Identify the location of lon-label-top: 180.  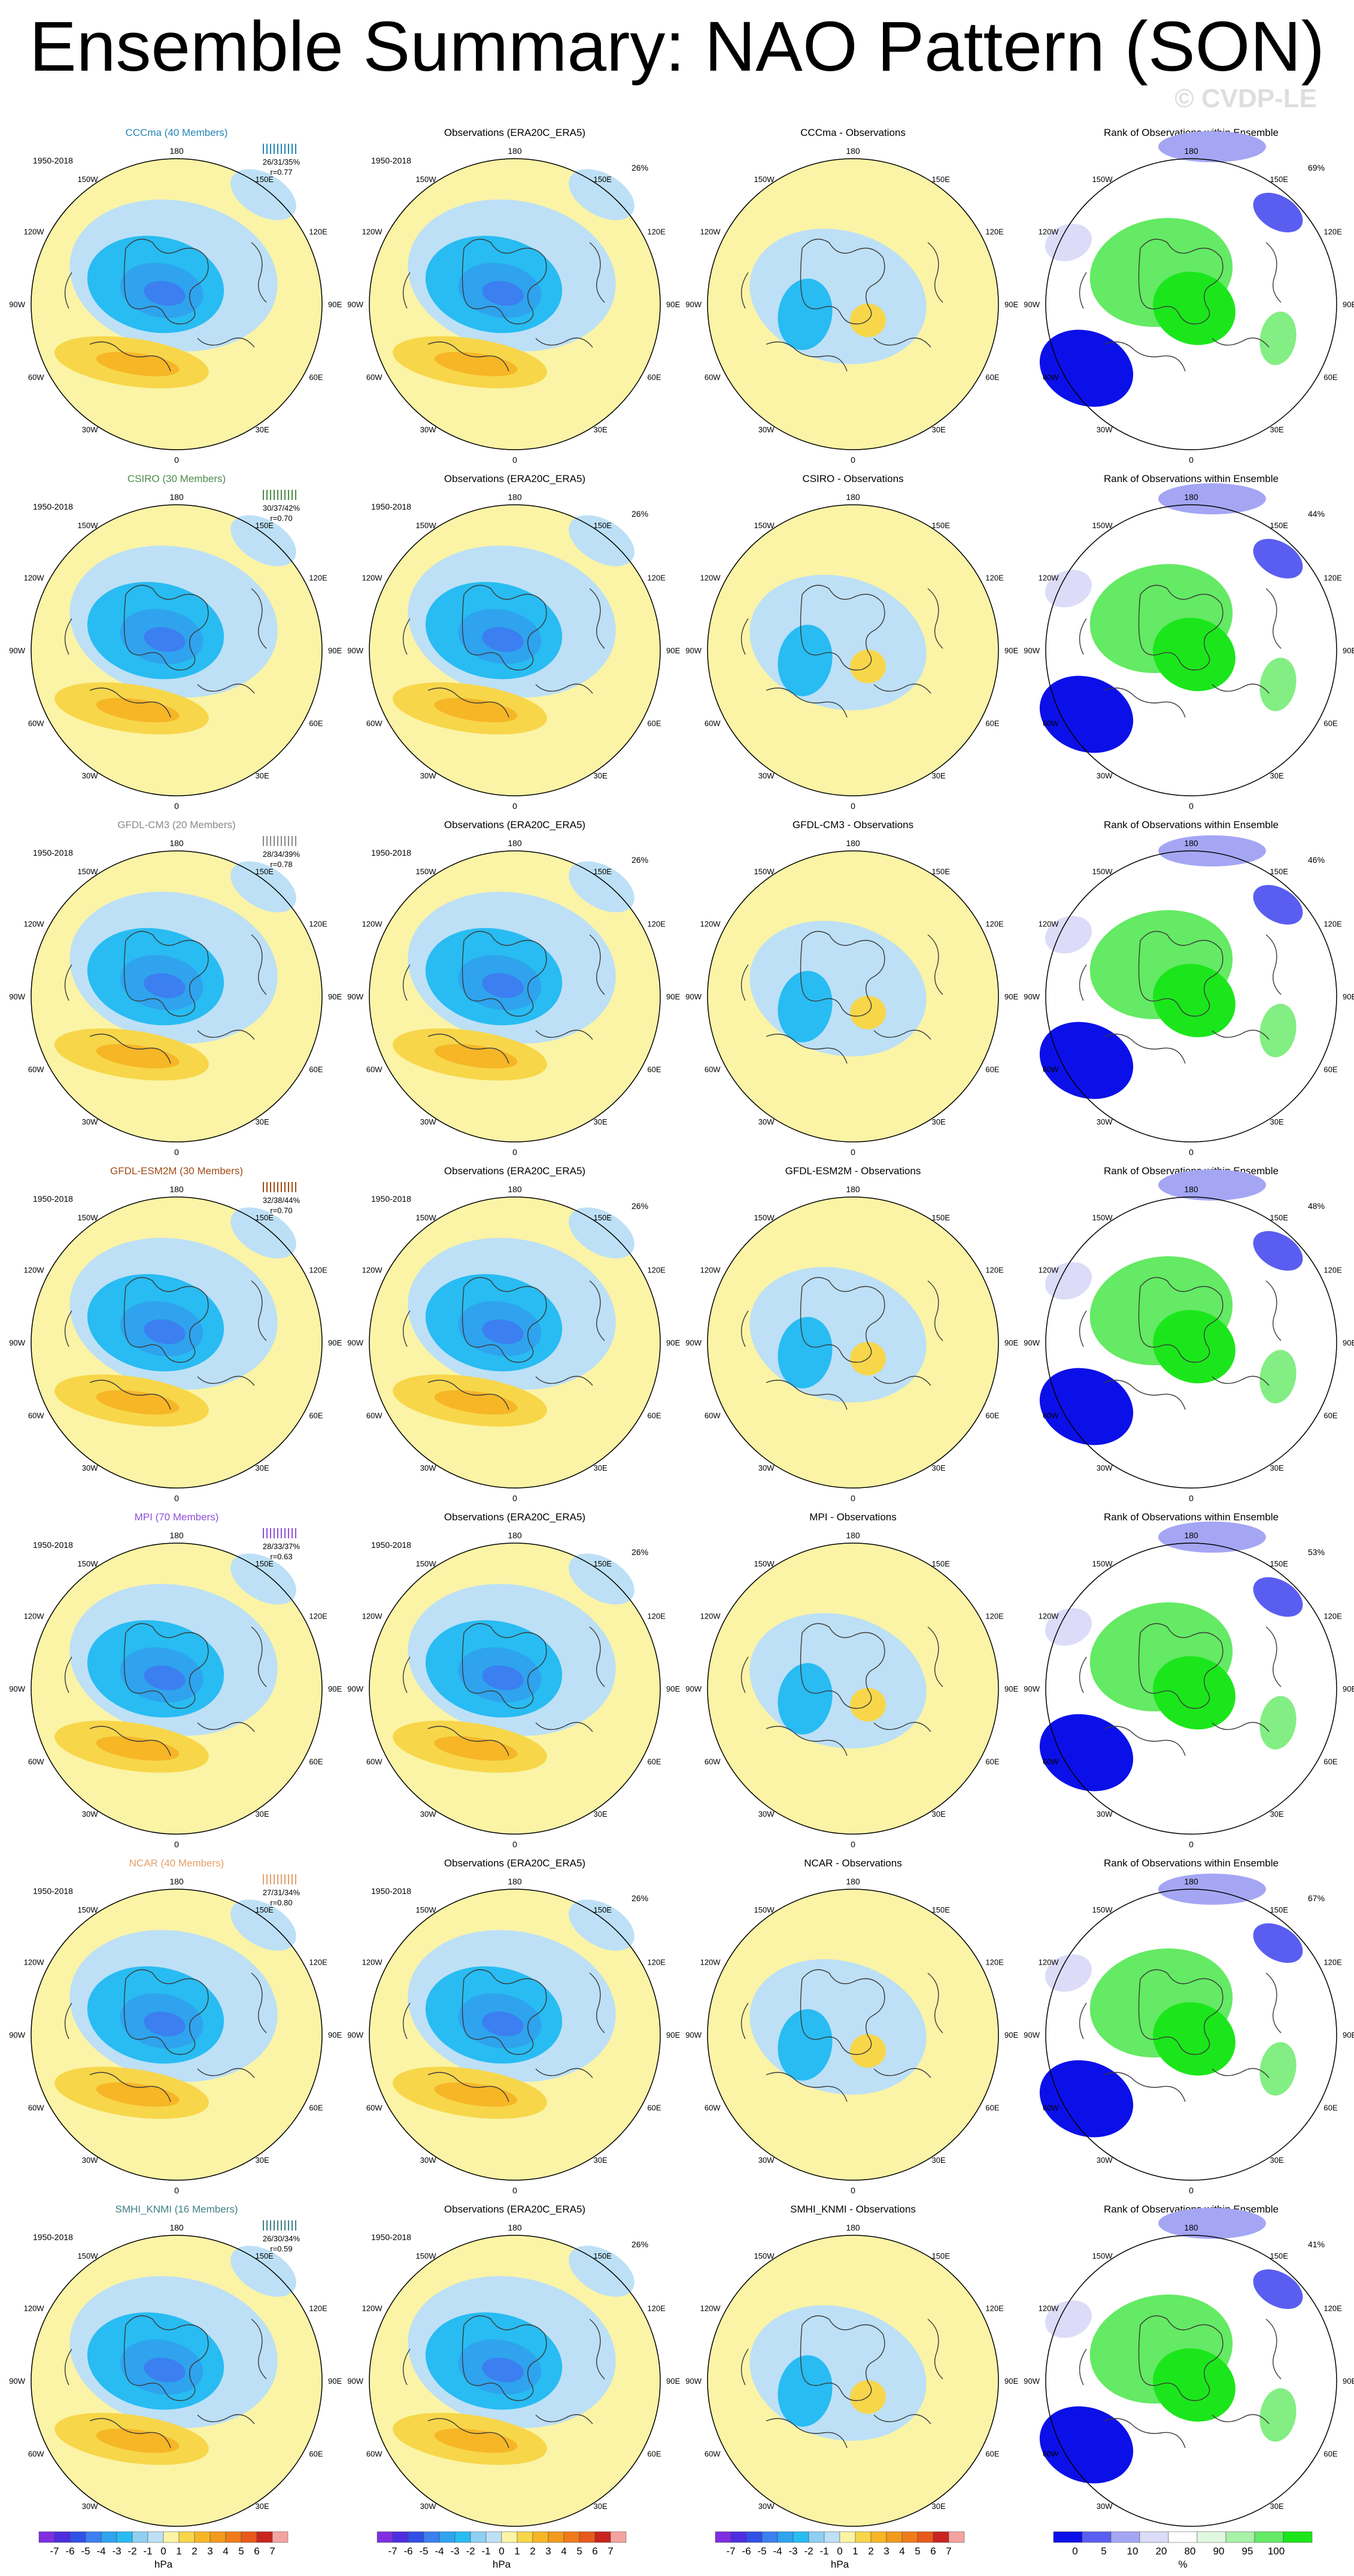
(1191, 843).